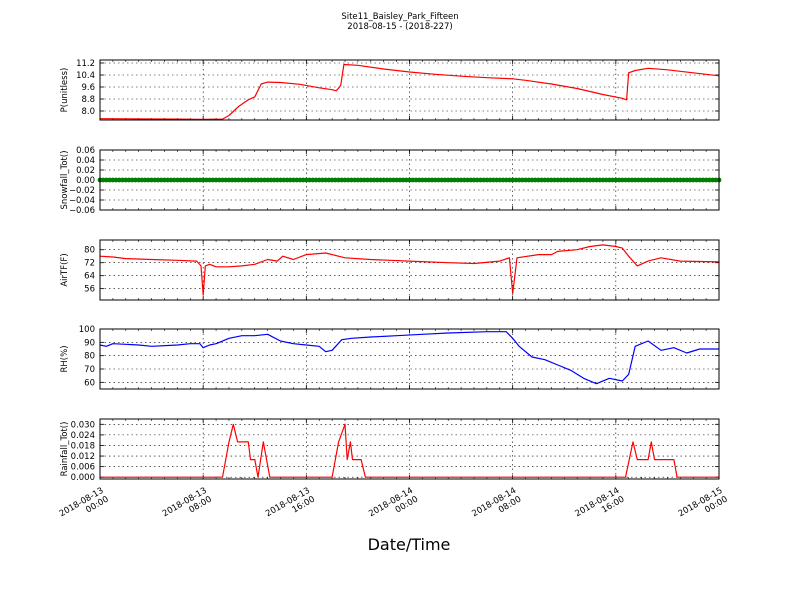 This screenshot has width=800, height=600. Describe the element at coordinates (85, 181) in the screenshot. I see `y-tick-label: 0.00` at that location.